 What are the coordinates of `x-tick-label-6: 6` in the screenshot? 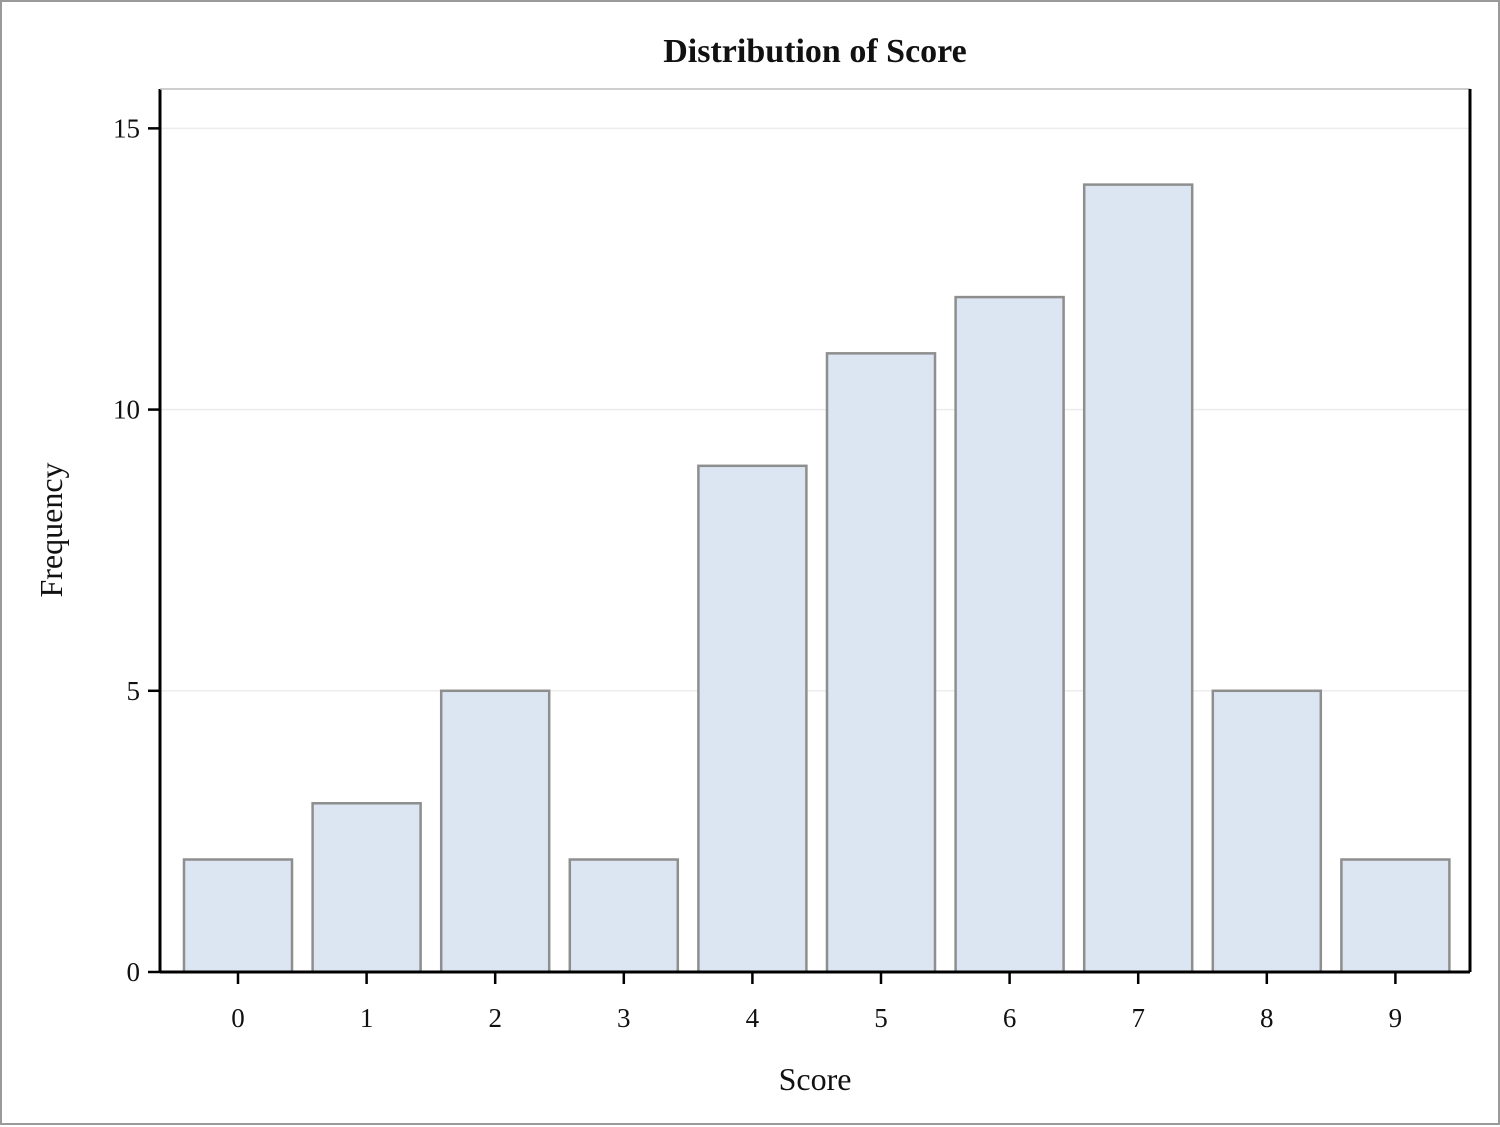 It's located at (1010, 1018).